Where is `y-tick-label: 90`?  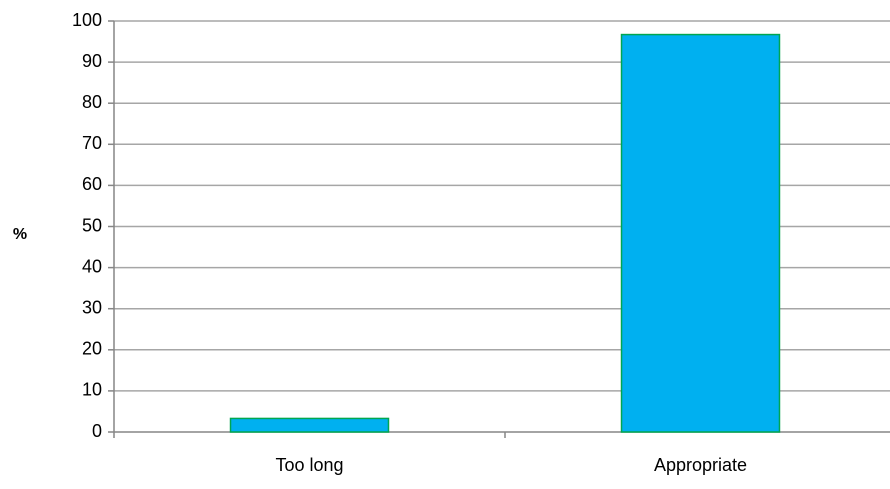
y-tick-label: 90 is located at coordinates (92, 61).